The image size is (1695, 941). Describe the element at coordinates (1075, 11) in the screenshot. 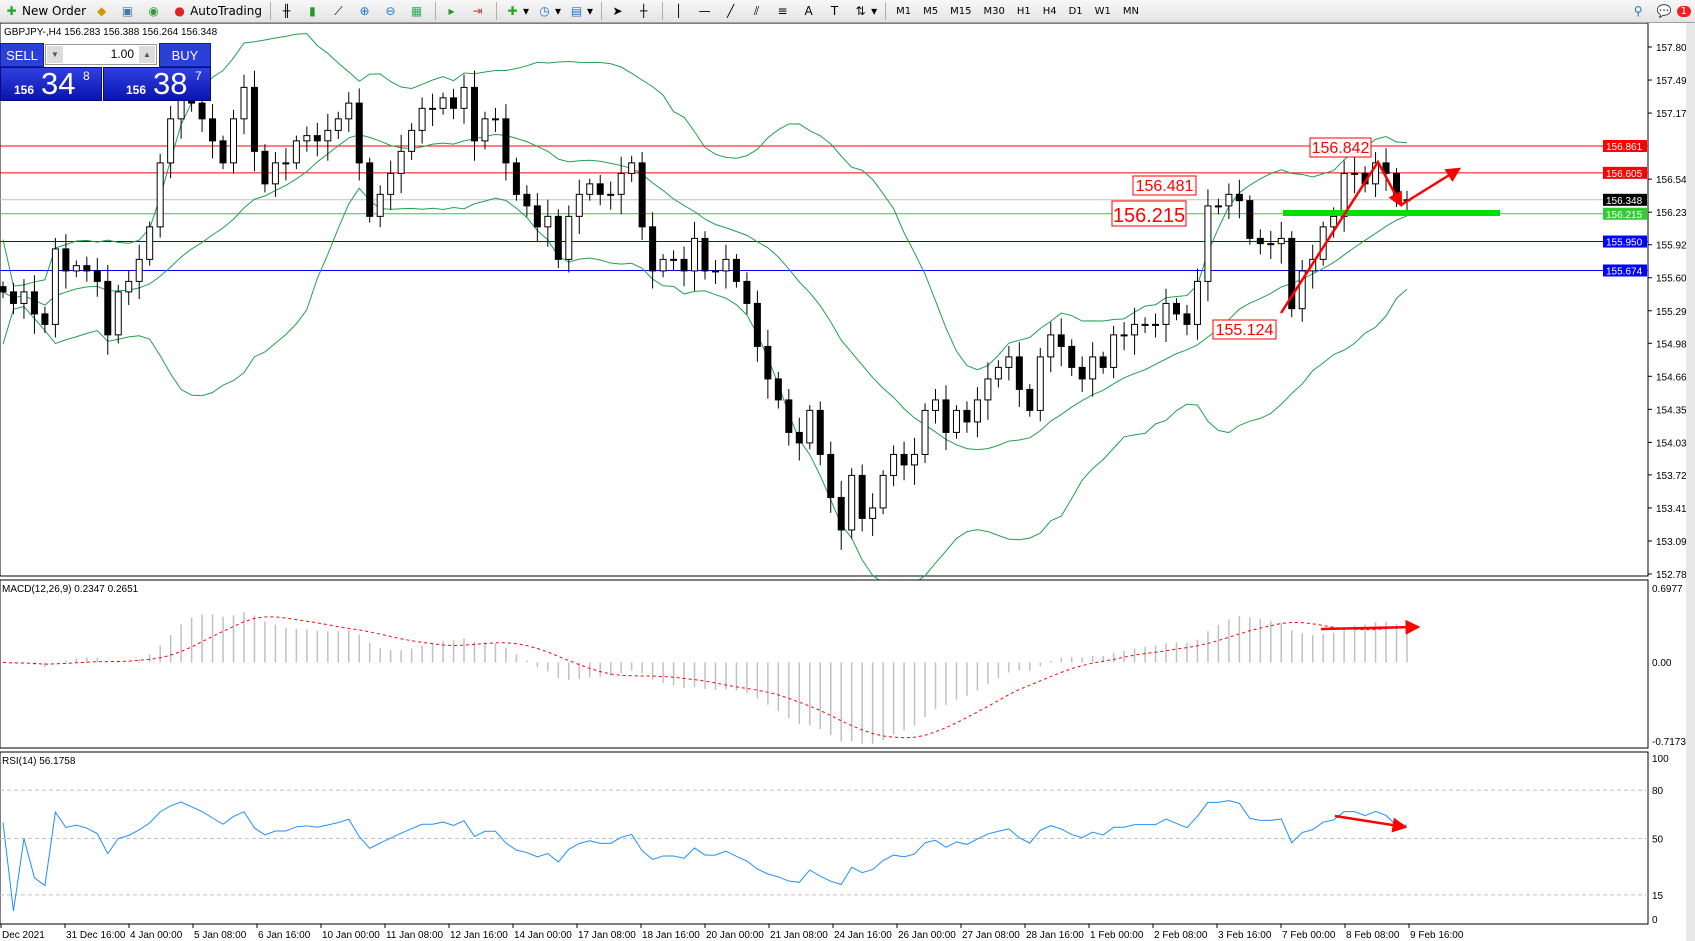

I see `timeframe-d1: D1` at that location.